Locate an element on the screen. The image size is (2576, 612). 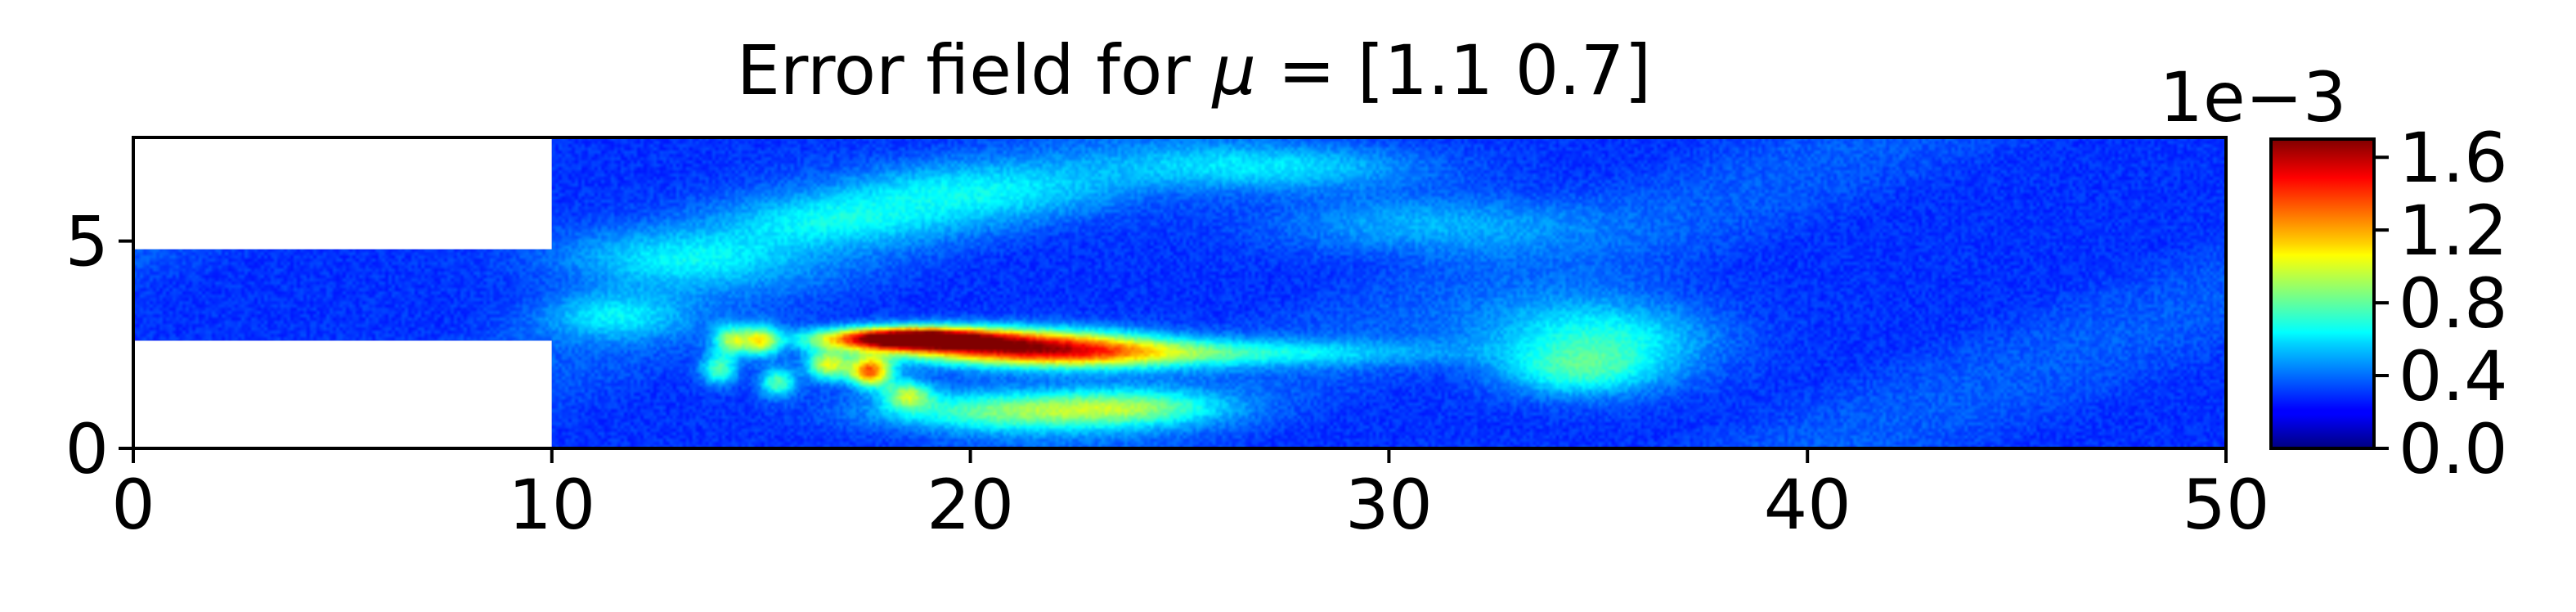
x-tick-label: 30 is located at coordinates (1389, 505).